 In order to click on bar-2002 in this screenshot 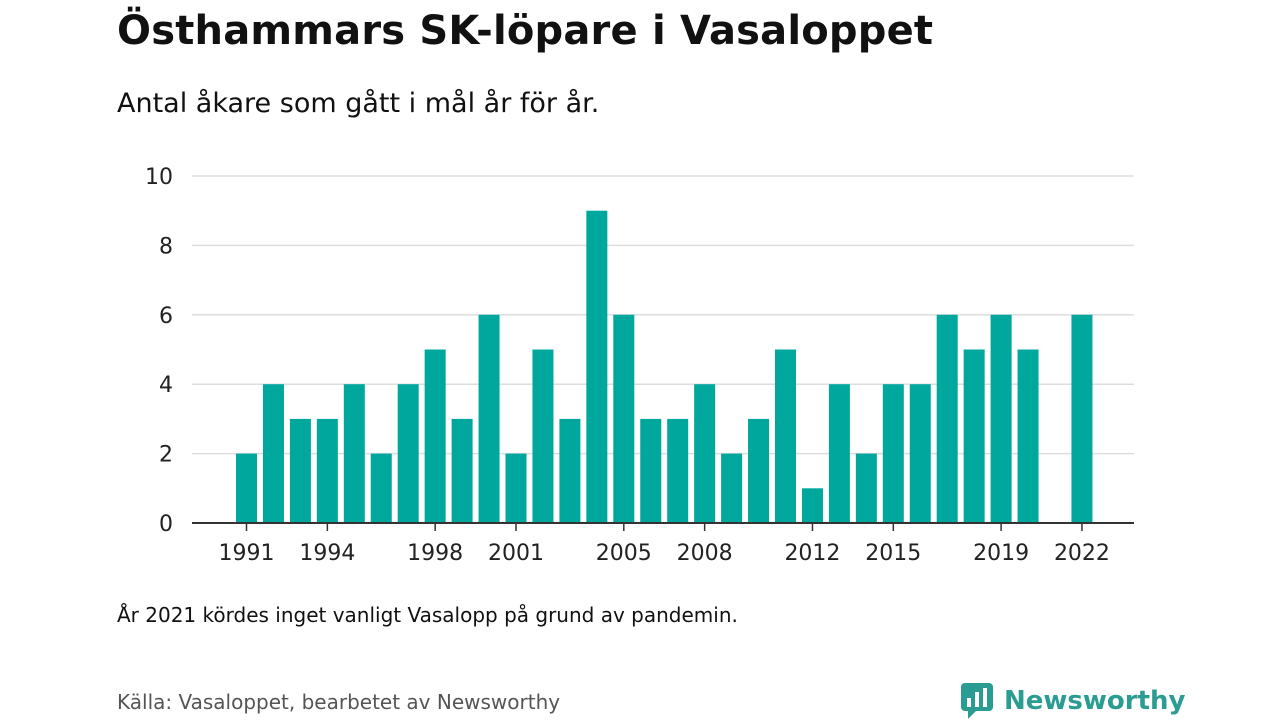, I will do `click(543, 436)`.